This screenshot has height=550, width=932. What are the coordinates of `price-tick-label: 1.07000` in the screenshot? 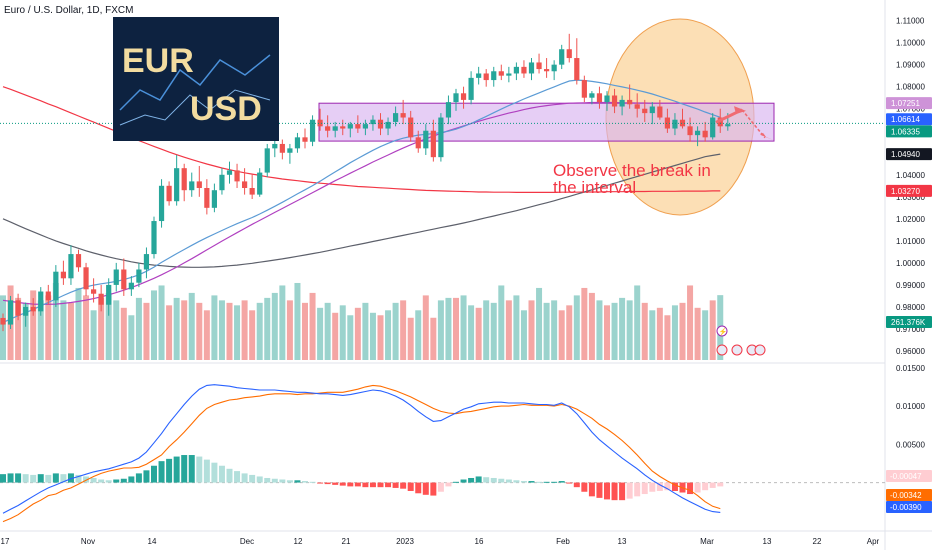 It's located at (910, 109).